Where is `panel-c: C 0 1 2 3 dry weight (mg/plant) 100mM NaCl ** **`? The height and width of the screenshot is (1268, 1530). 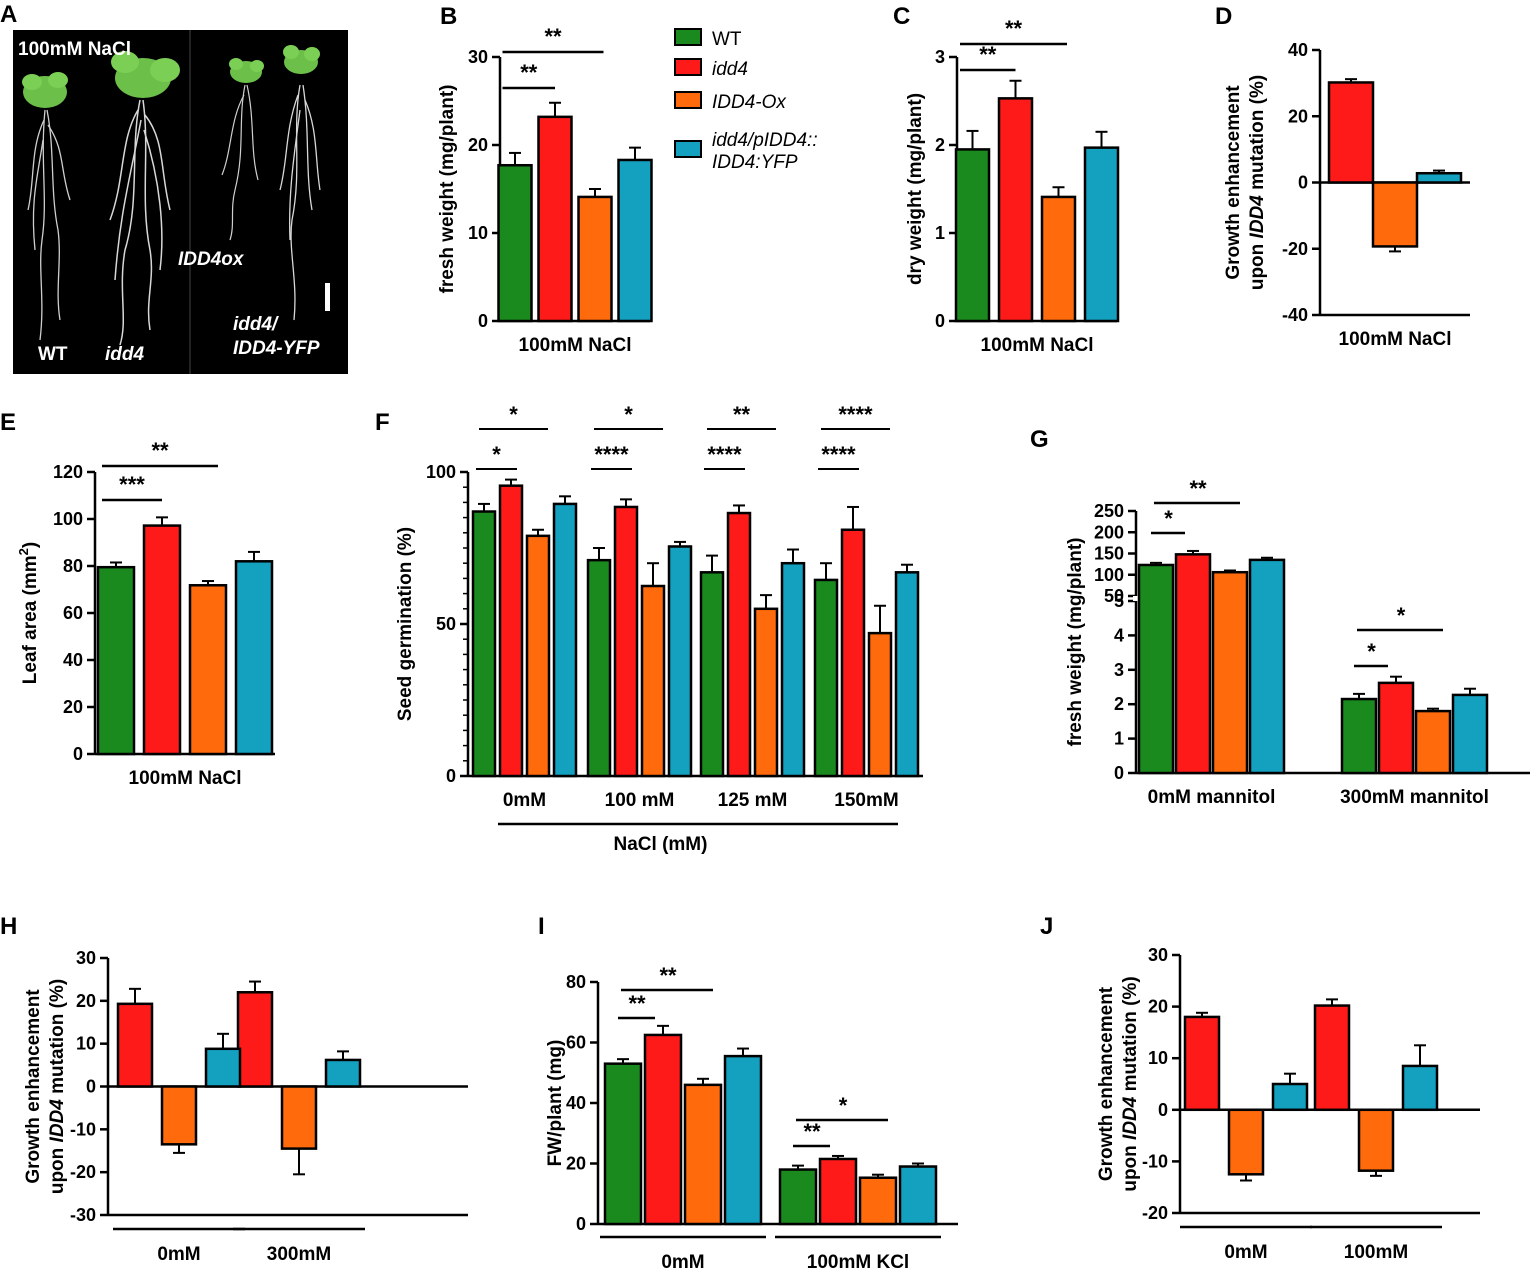 panel-c: C 0 1 2 3 dry weight (mg/plant) 100mM NaCl ** ** is located at coordinates (1006, 179).